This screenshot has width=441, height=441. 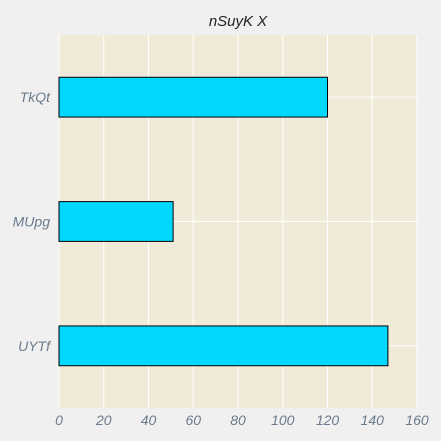 I want to click on x-tick-label: 100, so click(x=283, y=420).